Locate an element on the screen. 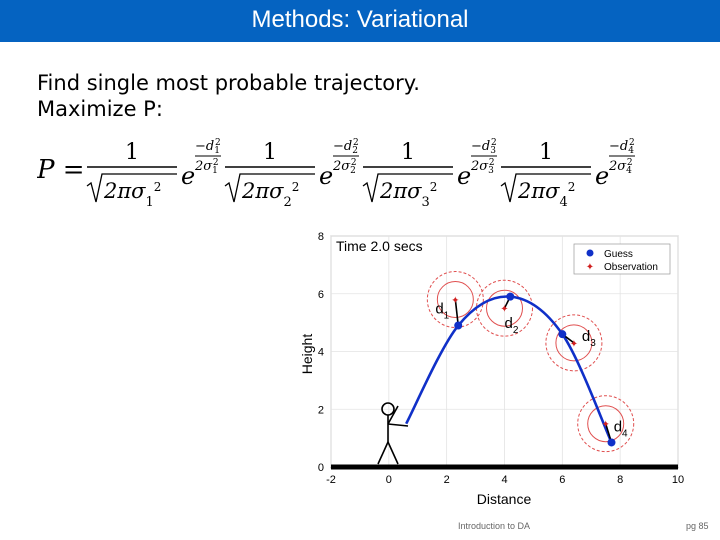  formula-denominator: 2πσ32 is located at coordinates (408, 194).